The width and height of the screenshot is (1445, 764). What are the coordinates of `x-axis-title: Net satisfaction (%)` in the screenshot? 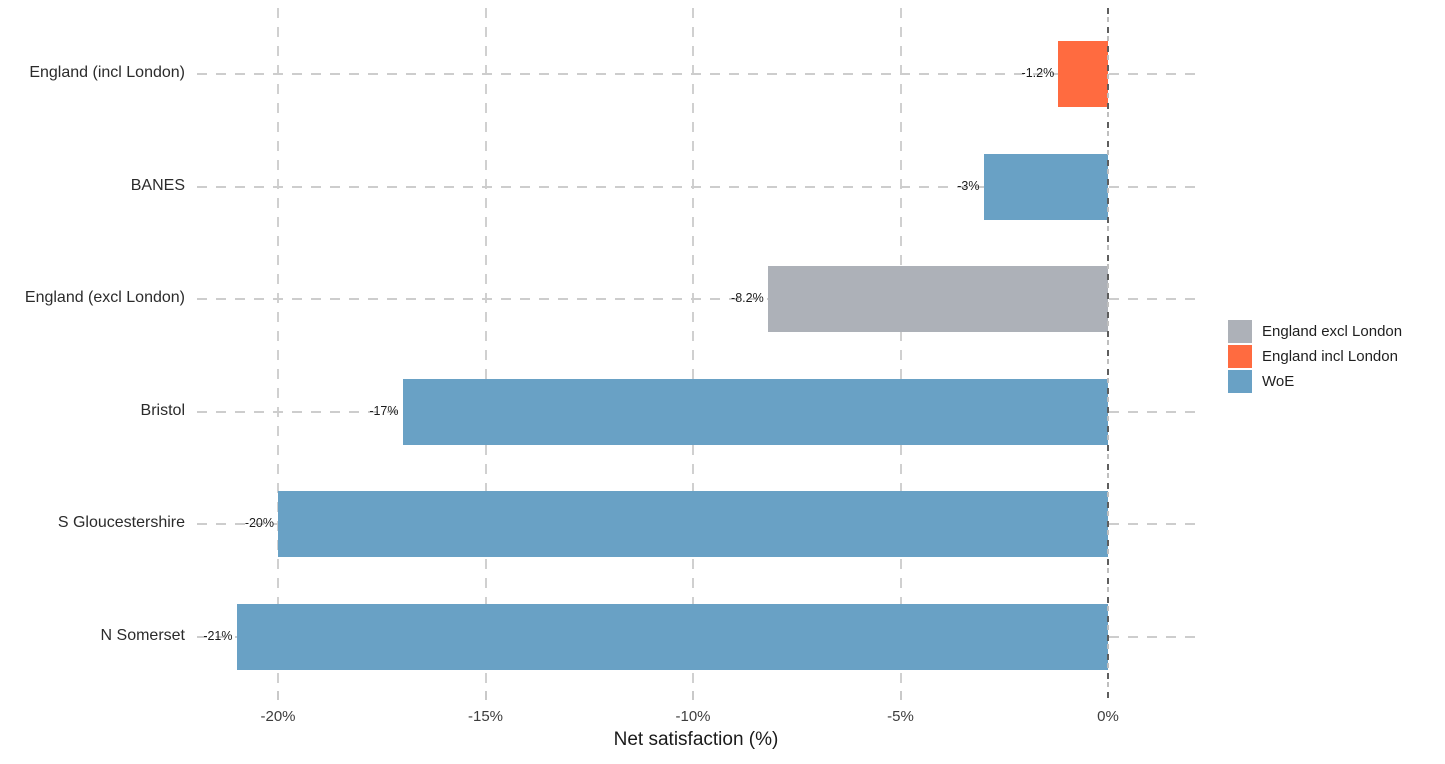 It's located at (696, 739).